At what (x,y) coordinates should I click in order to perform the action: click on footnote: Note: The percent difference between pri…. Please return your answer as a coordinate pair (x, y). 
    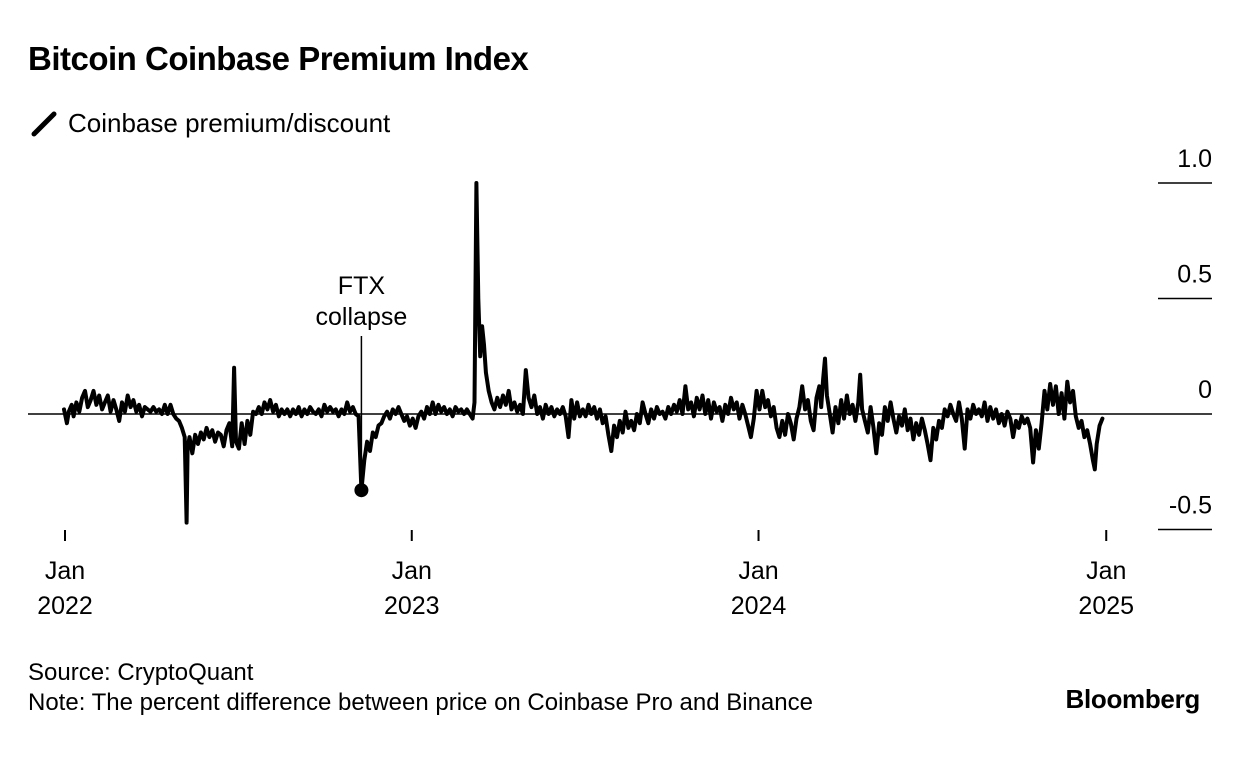
    Looking at the image, I should click on (420, 702).